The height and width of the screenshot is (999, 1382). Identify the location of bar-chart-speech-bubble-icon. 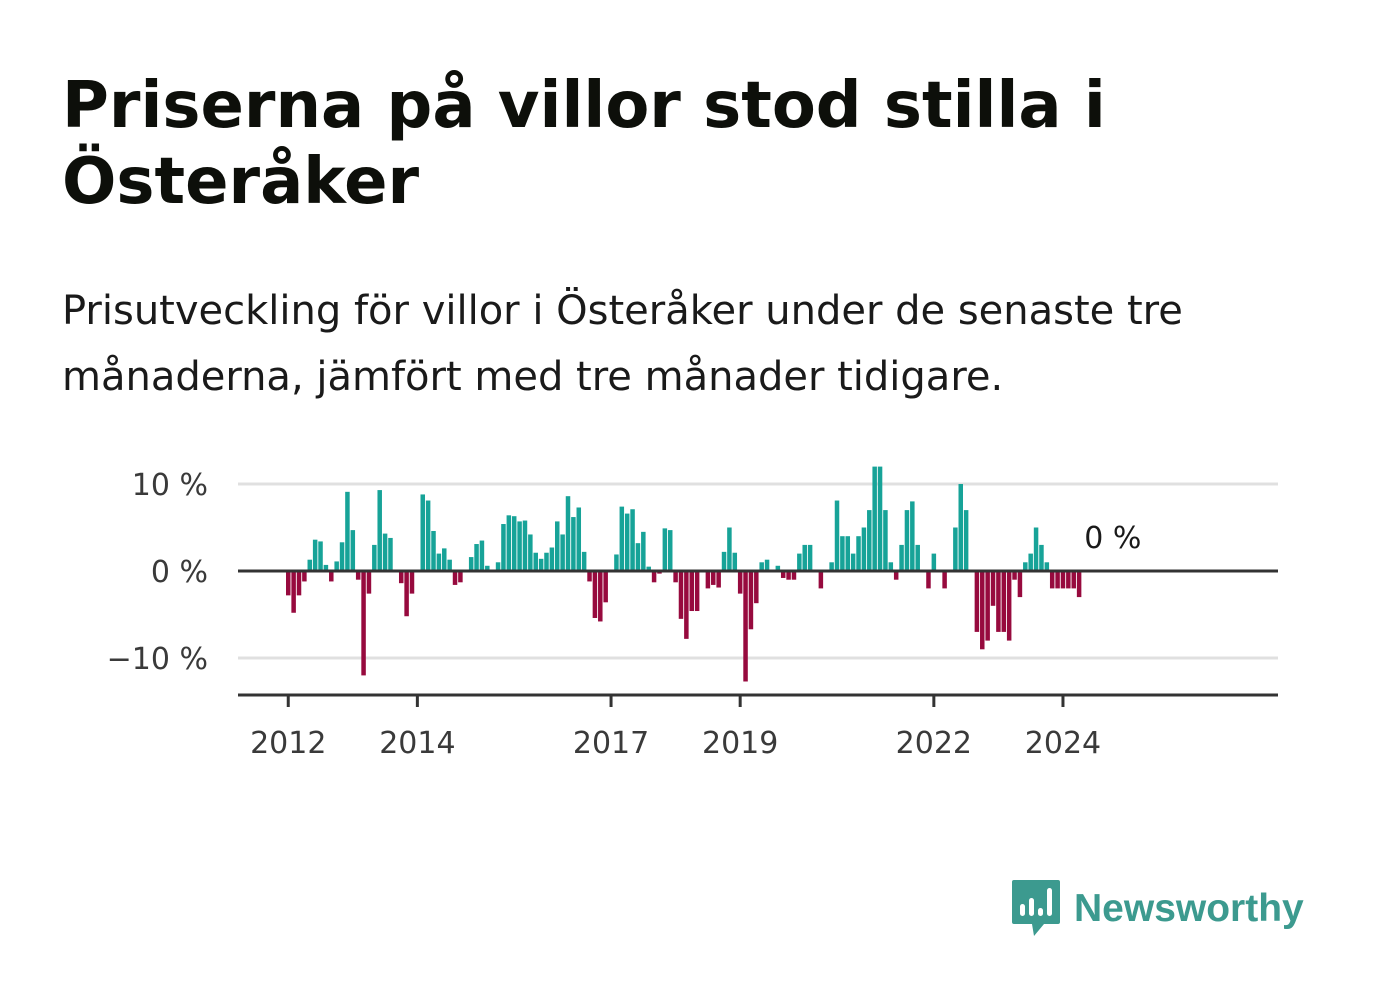
(1036, 908).